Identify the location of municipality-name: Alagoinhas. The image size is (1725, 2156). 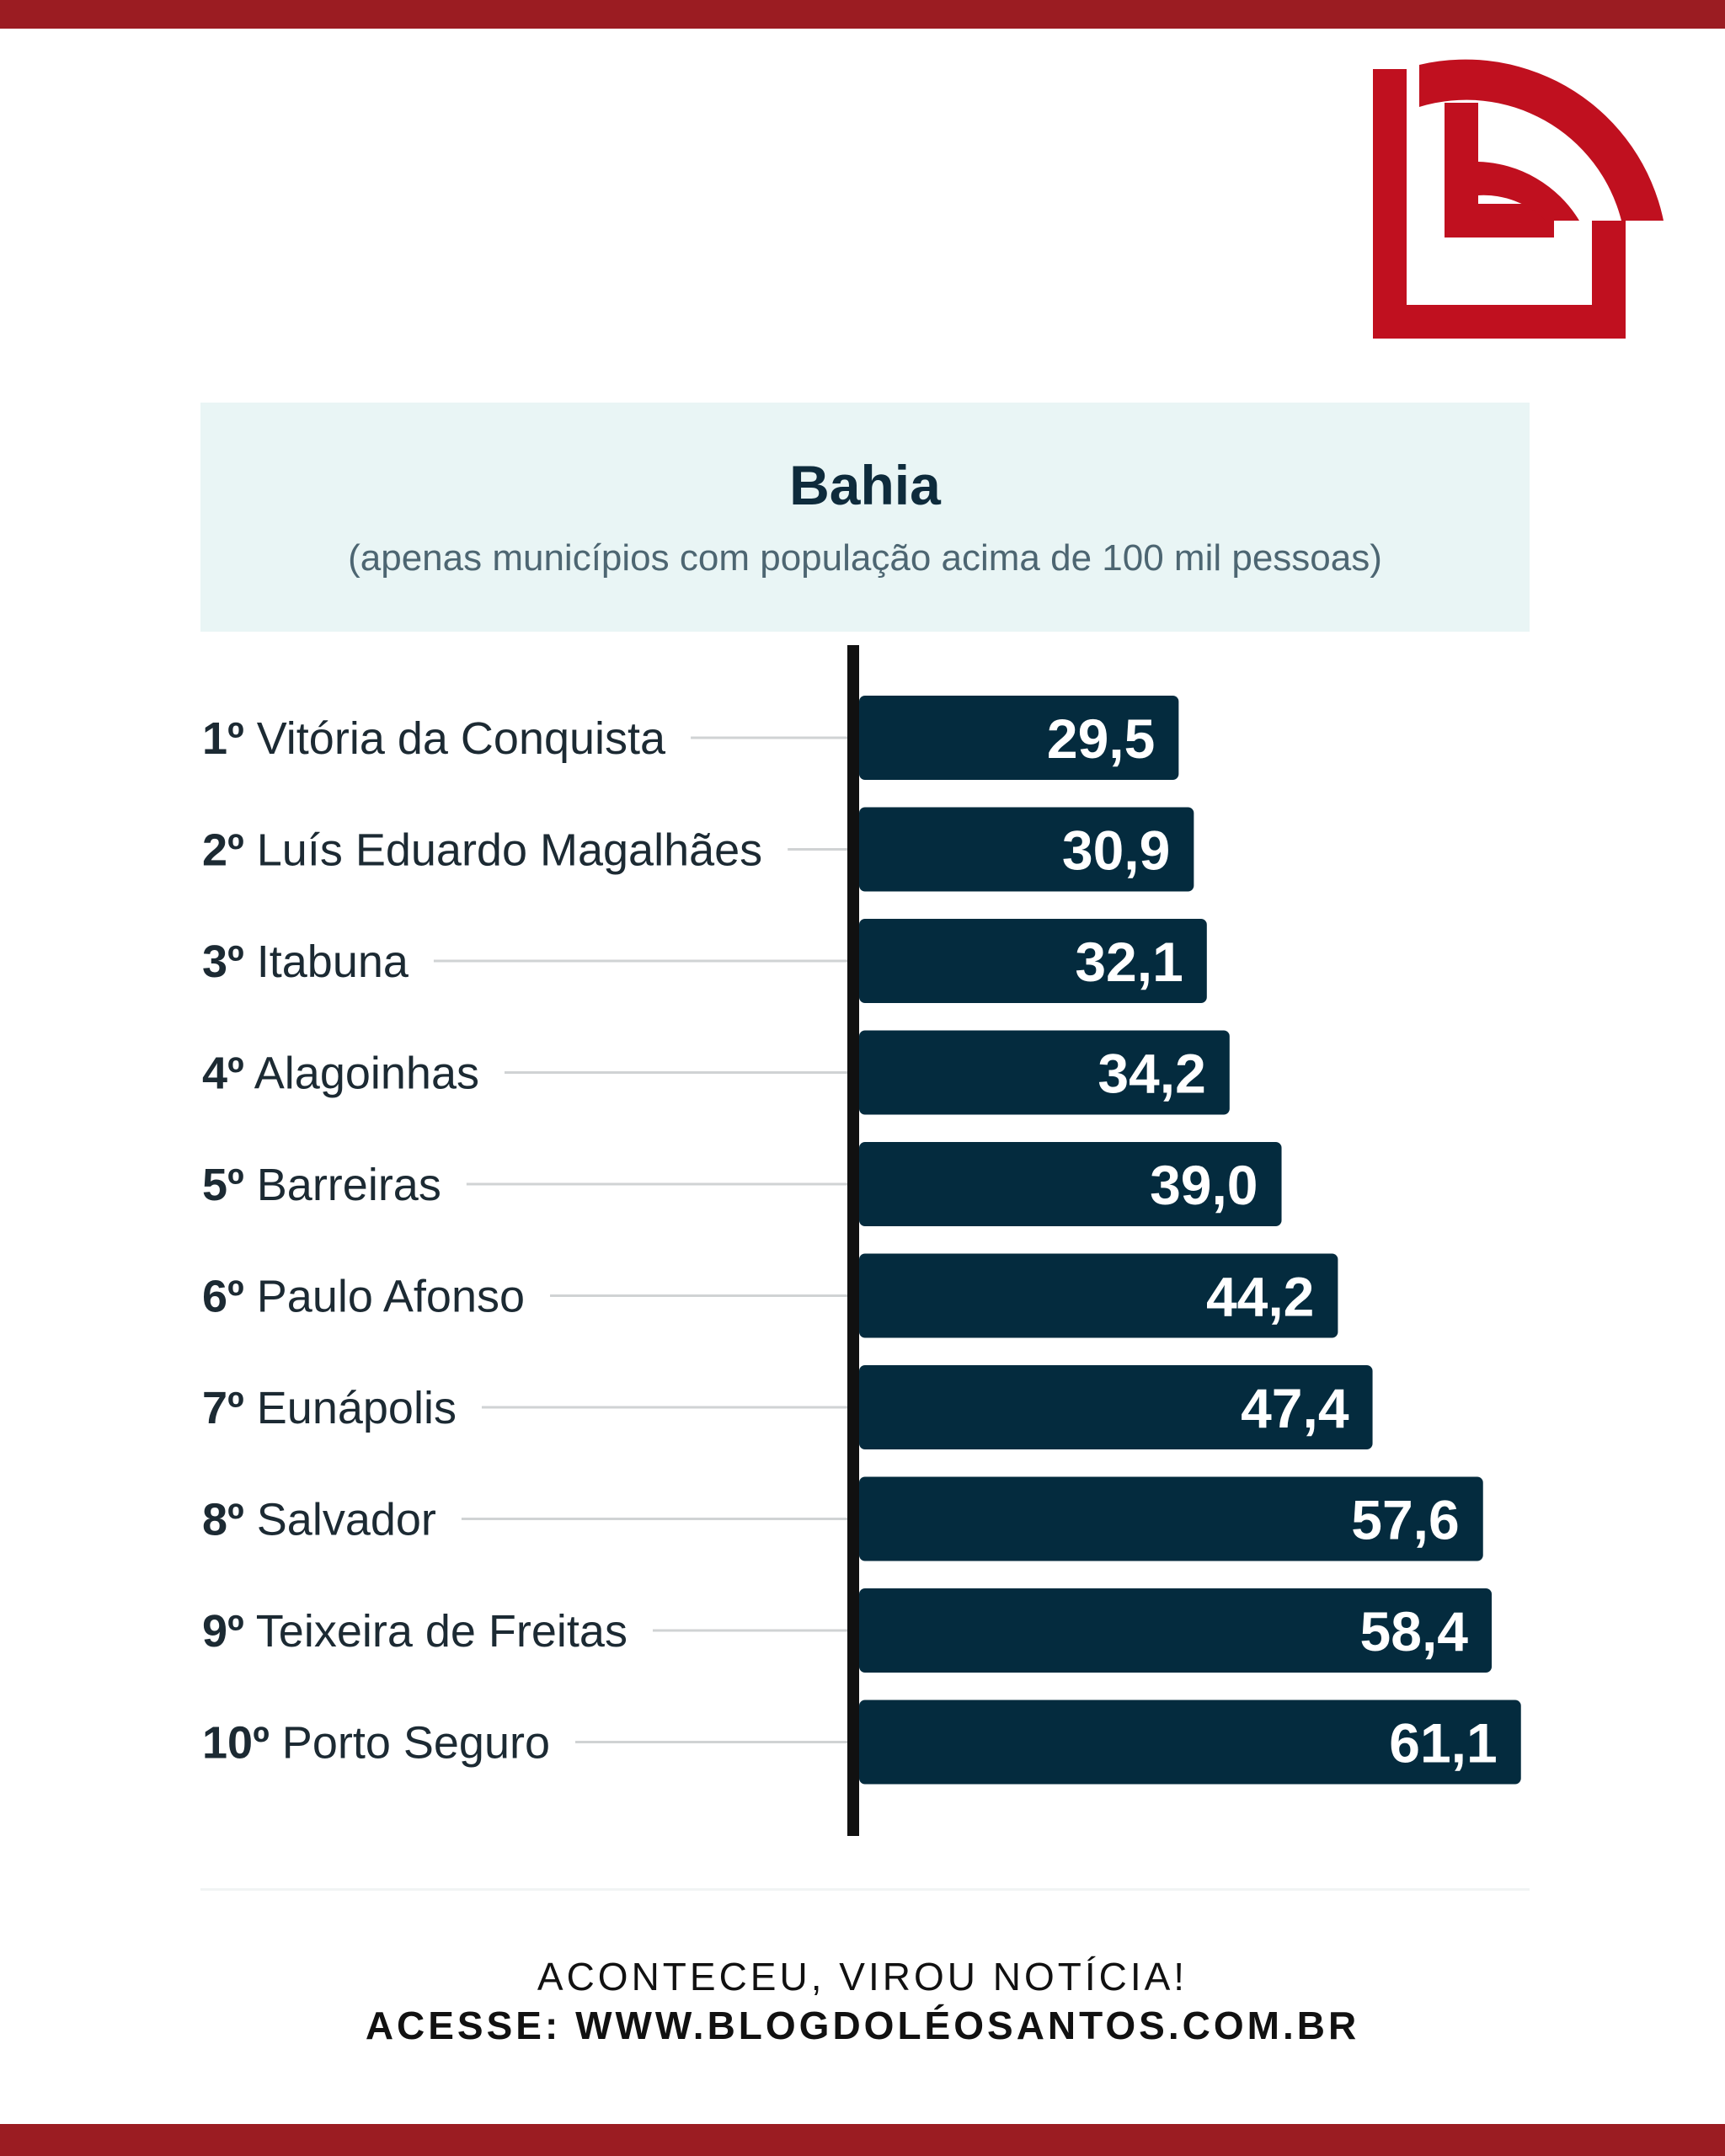
(361, 1074).